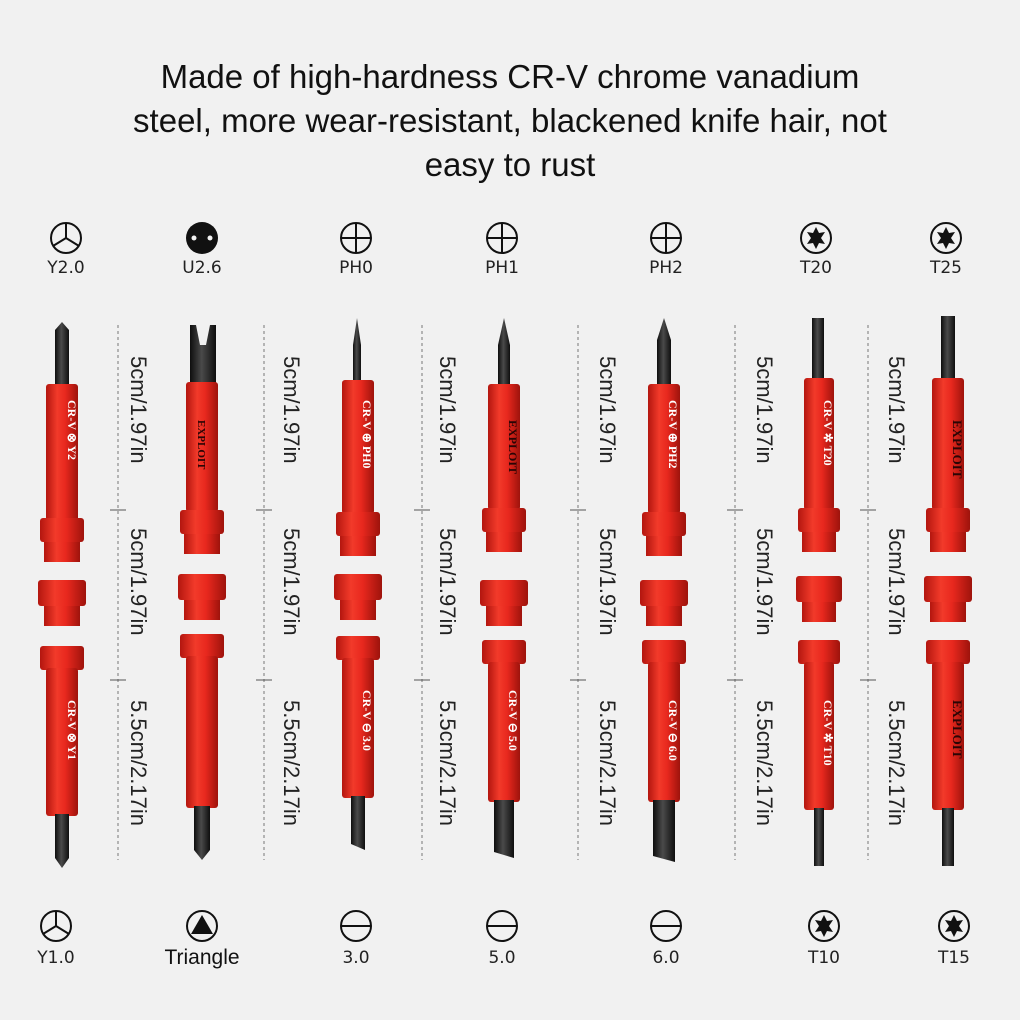  What do you see at coordinates (946, 268) in the screenshot?
I see `tip-label-top: T25` at bounding box center [946, 268].